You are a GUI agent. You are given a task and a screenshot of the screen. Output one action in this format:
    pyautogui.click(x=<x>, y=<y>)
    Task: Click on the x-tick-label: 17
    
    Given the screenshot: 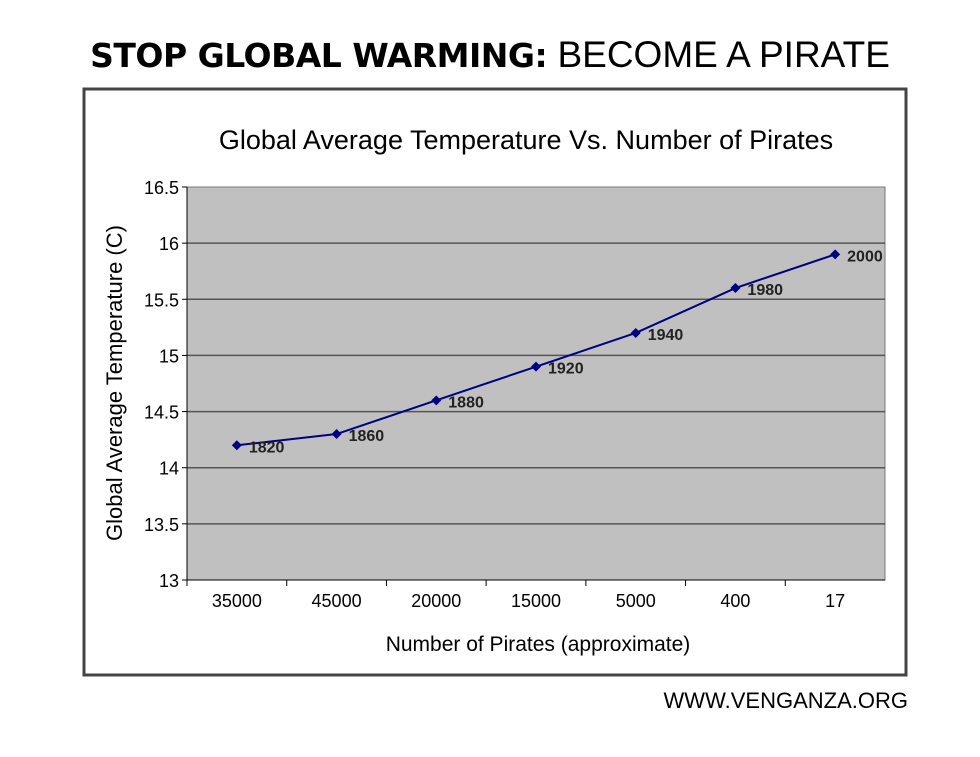 What is the action you would take?
    pyautogui.click(x=835, y=601)
    